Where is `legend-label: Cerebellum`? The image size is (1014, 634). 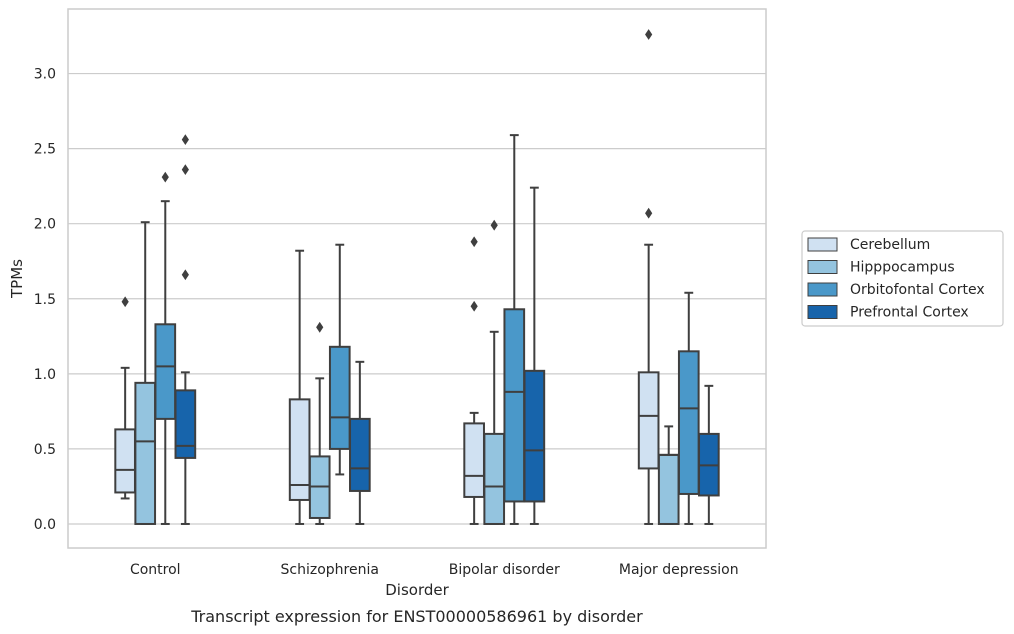 legend-label: Cerebellum is located at coordinates (890, 245).